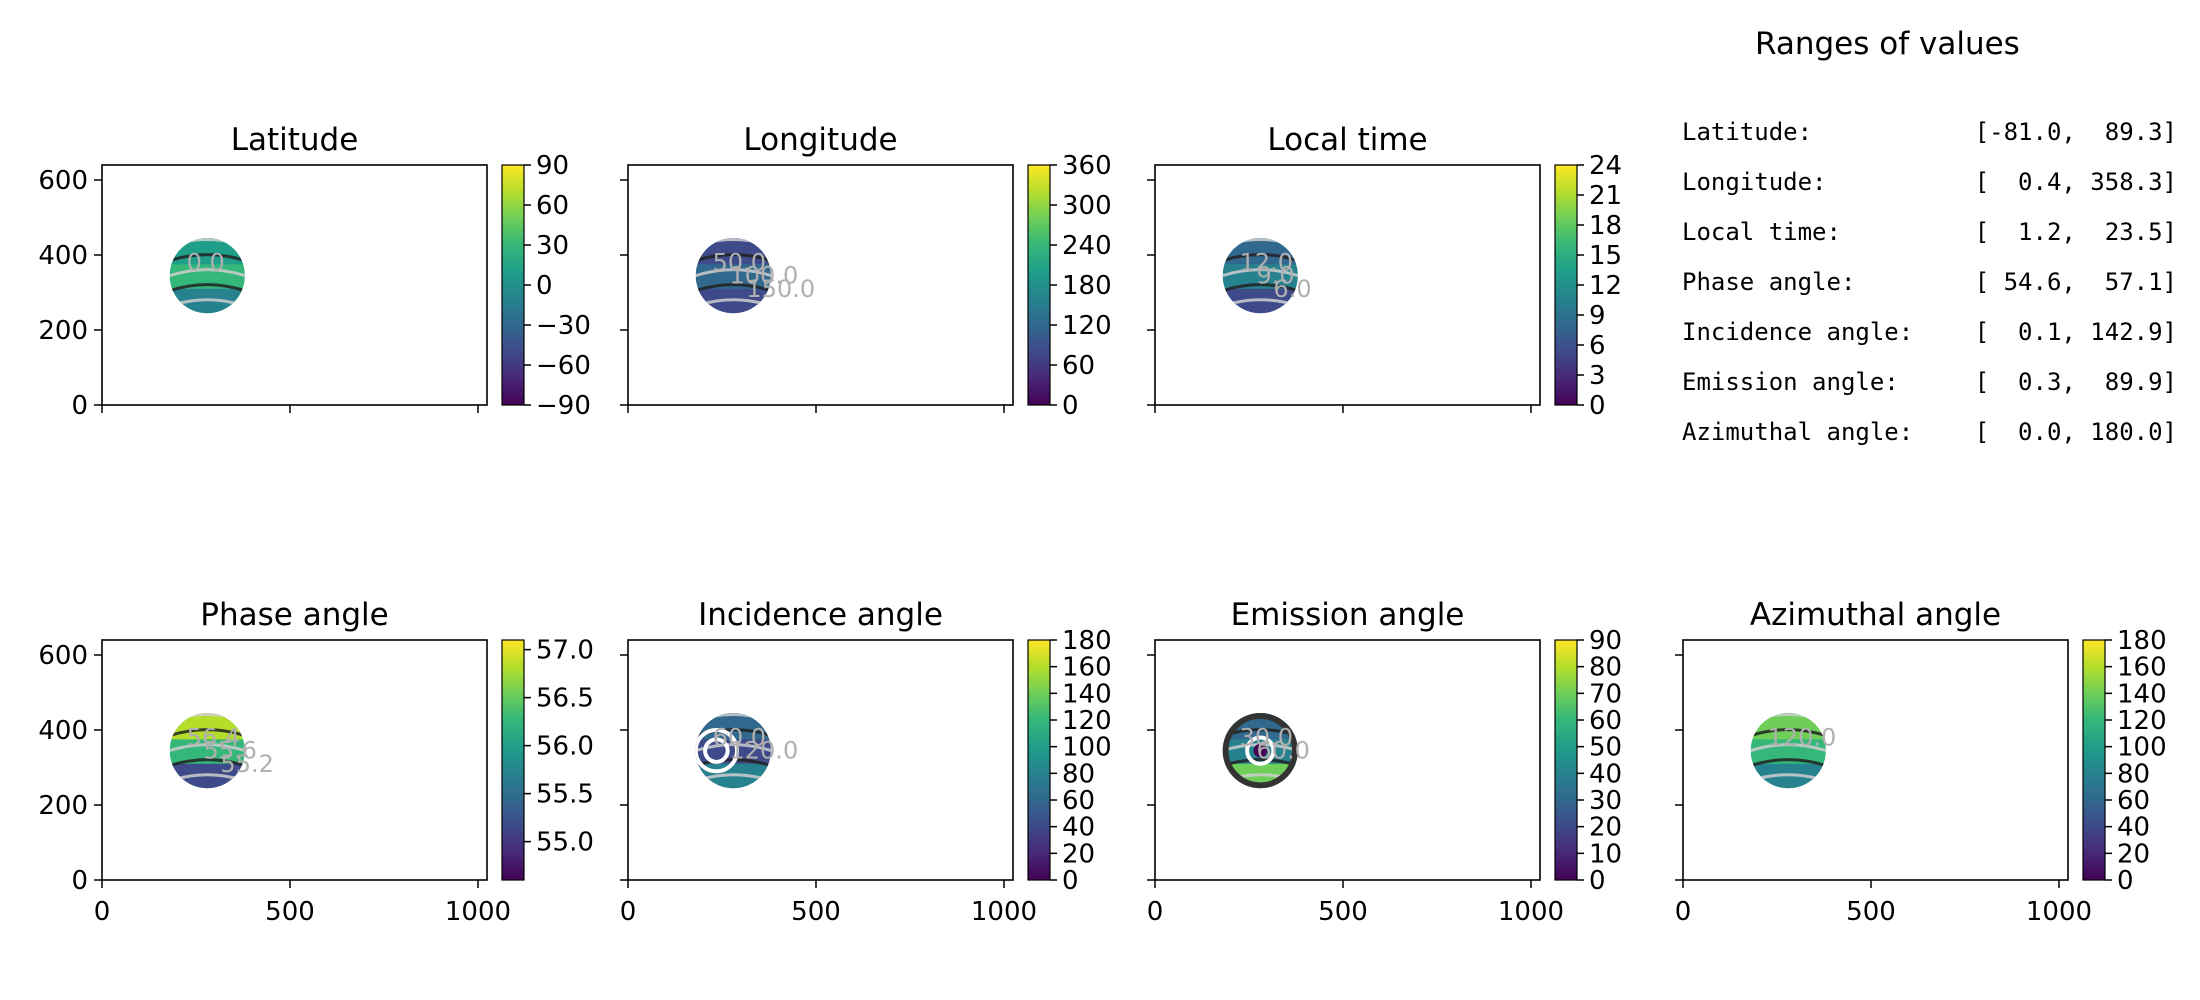 Image resolution: width=2200 pixels, height=1000 pixels. What do you see at coordinates (1929, 233) in the screenshot?
I see `range-row: Local time: [ 1.2, 23.5]` at bounding box center [1929, 233].